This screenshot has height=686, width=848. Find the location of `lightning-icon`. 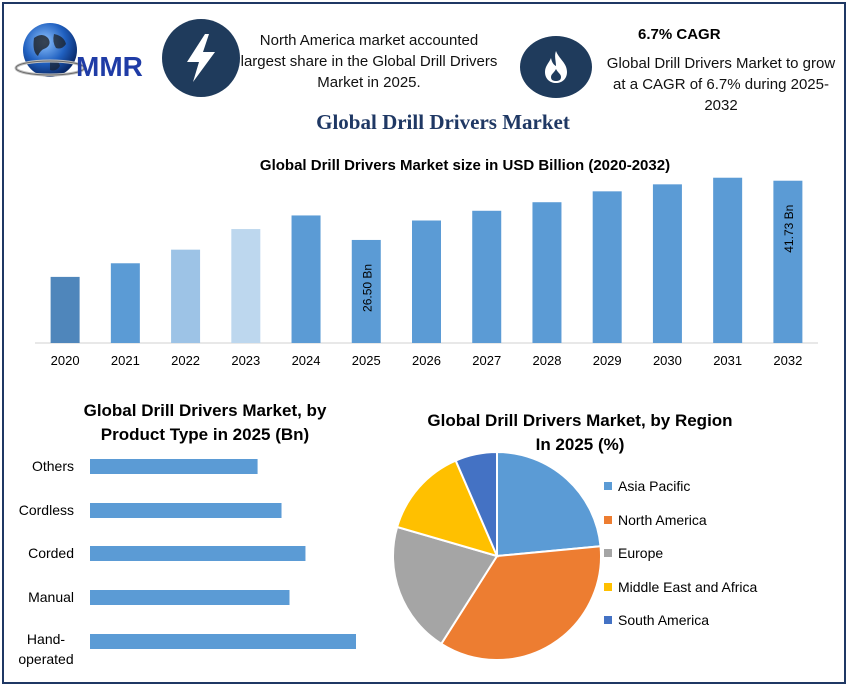

lightning-icon is located at coordinates (201, 58).